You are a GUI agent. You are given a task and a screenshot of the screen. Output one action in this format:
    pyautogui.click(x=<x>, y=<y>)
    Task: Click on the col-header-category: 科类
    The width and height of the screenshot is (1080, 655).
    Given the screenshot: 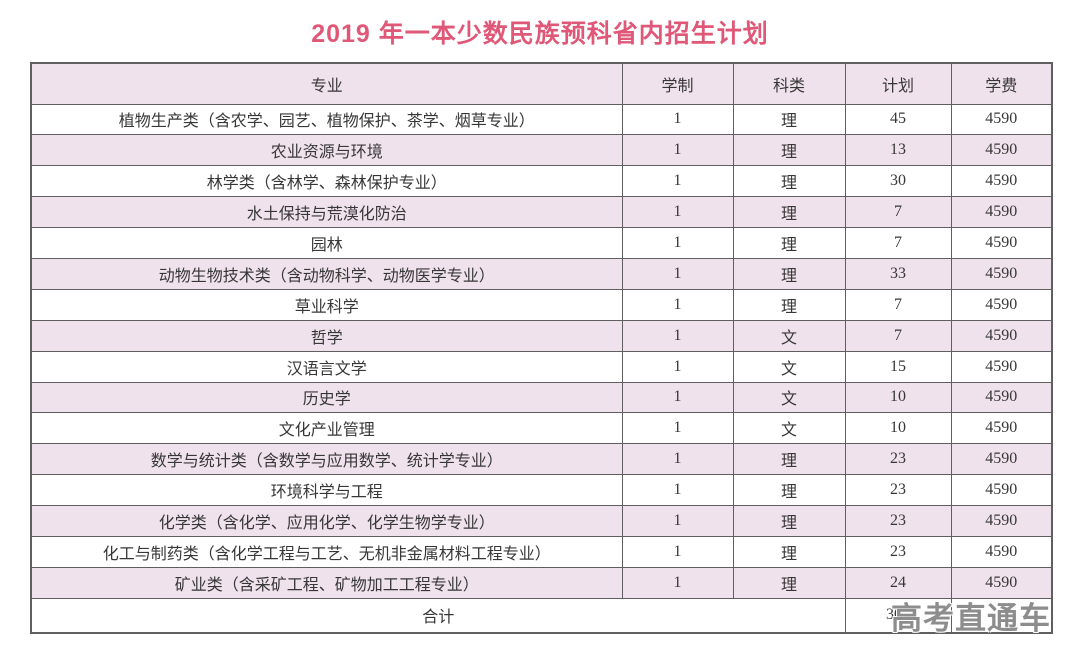 What is the action you would take?
    pyautogui.click(x=789, y=83)
    